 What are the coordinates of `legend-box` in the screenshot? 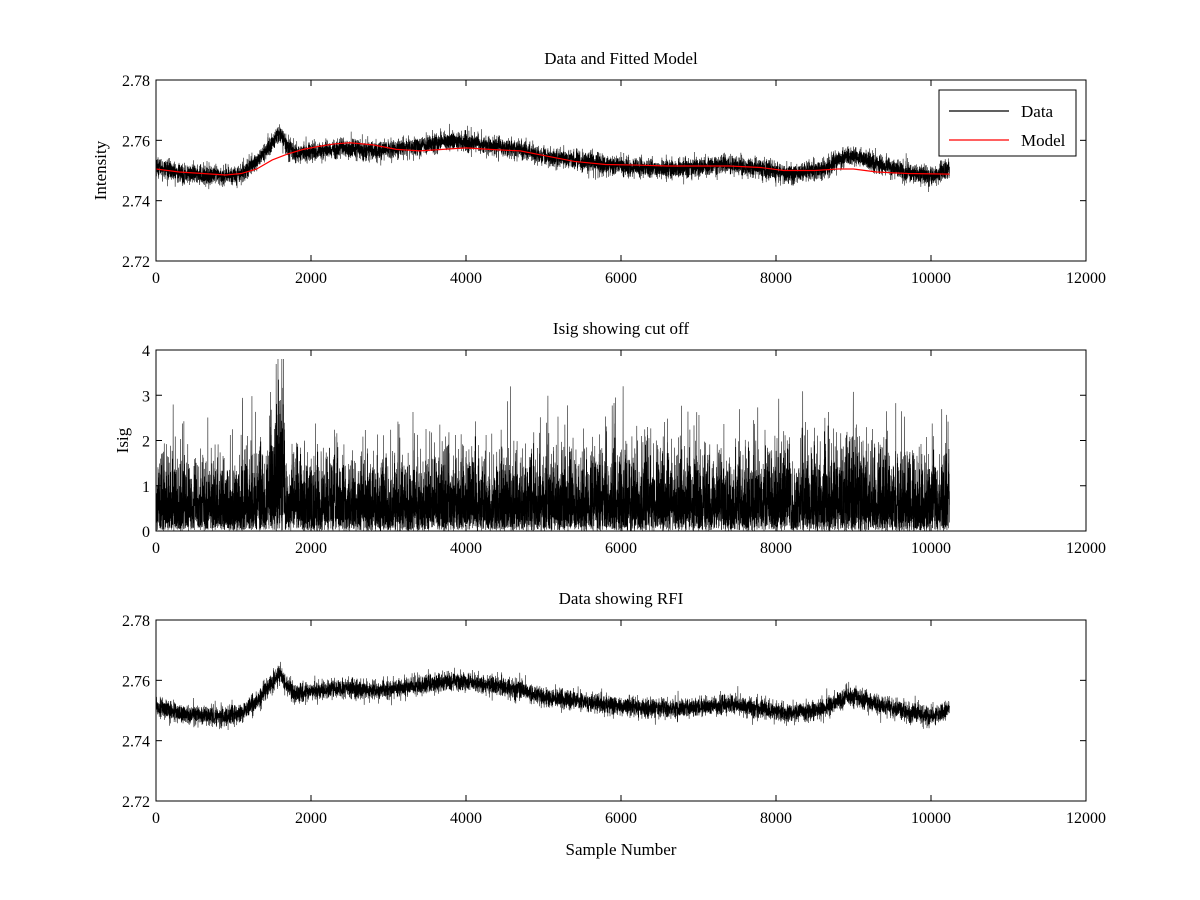 It's located at (1007, 123).